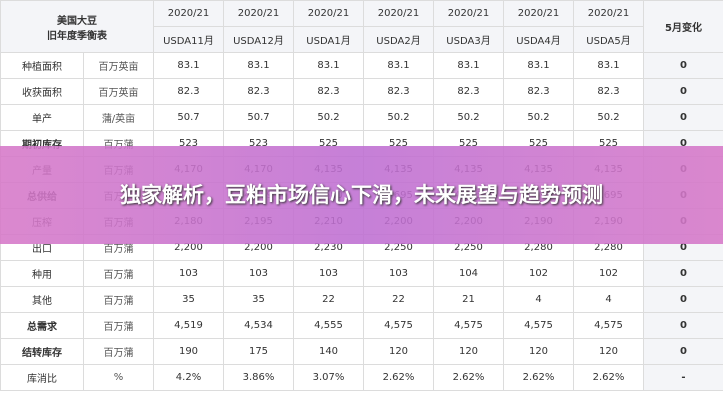 The width and height of the screenshot is (723, 400). I want to click on cell-value: 104, so click(468, 273).